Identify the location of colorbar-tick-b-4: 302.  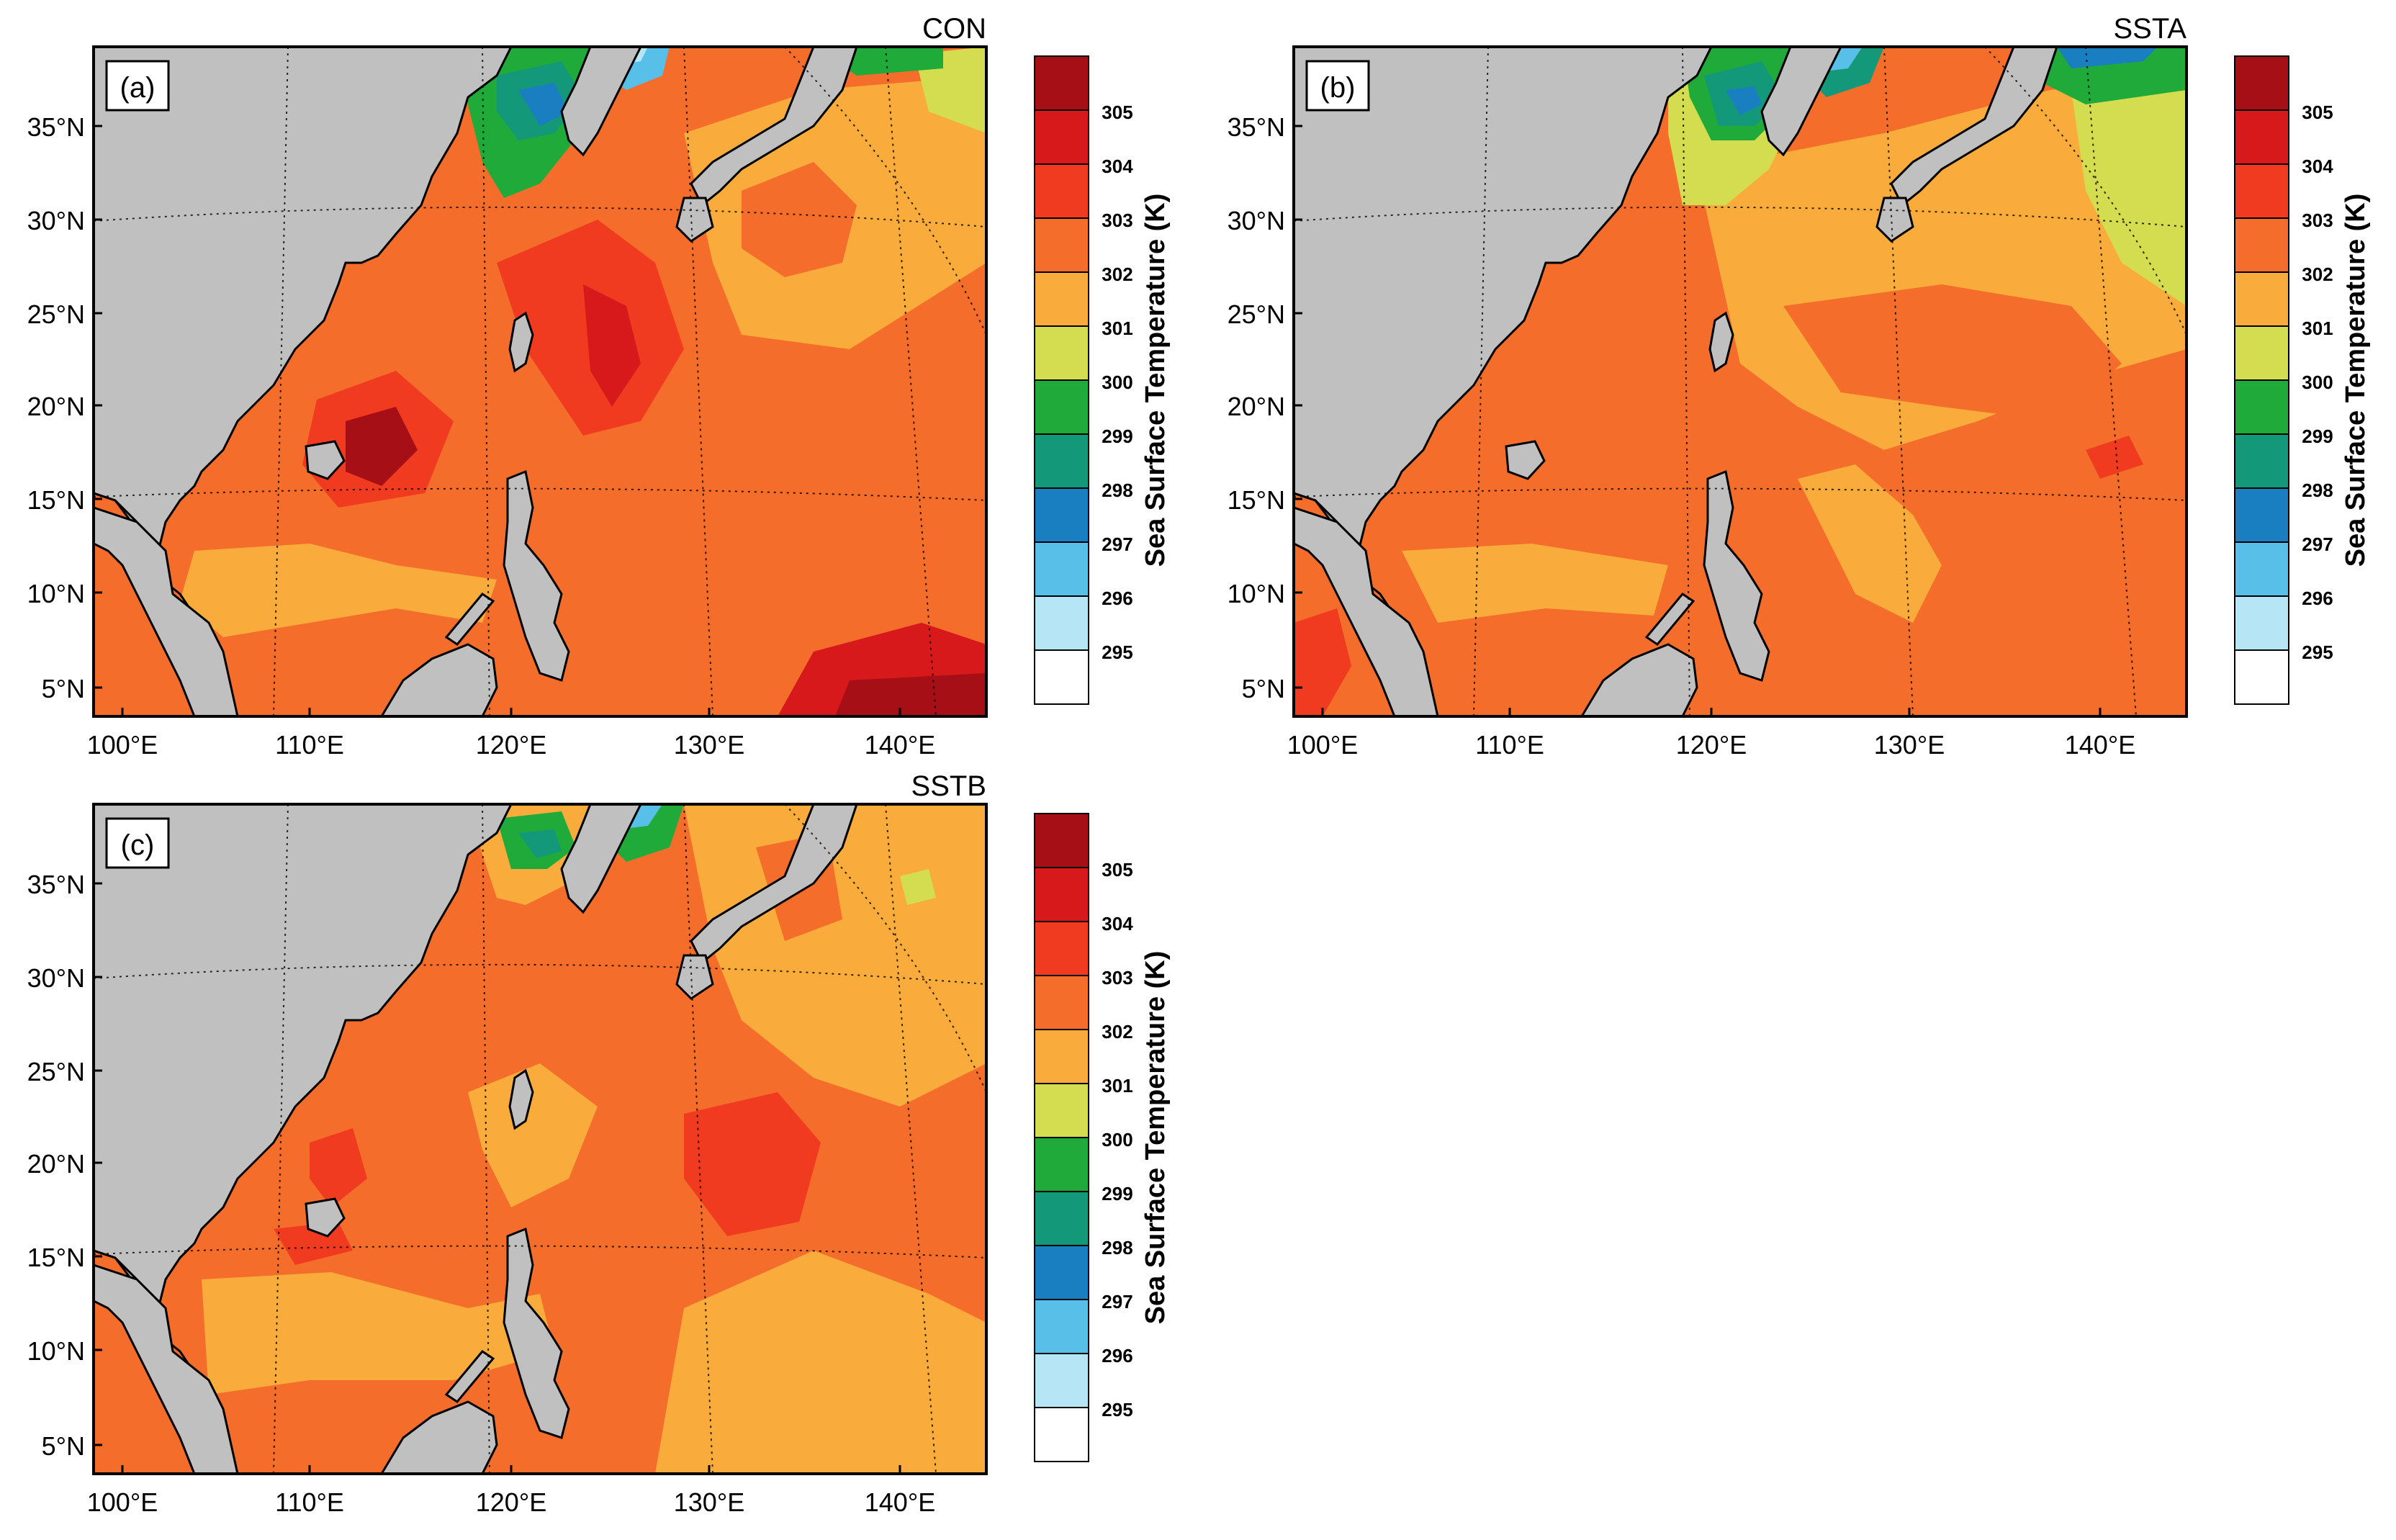
(2317, 274).